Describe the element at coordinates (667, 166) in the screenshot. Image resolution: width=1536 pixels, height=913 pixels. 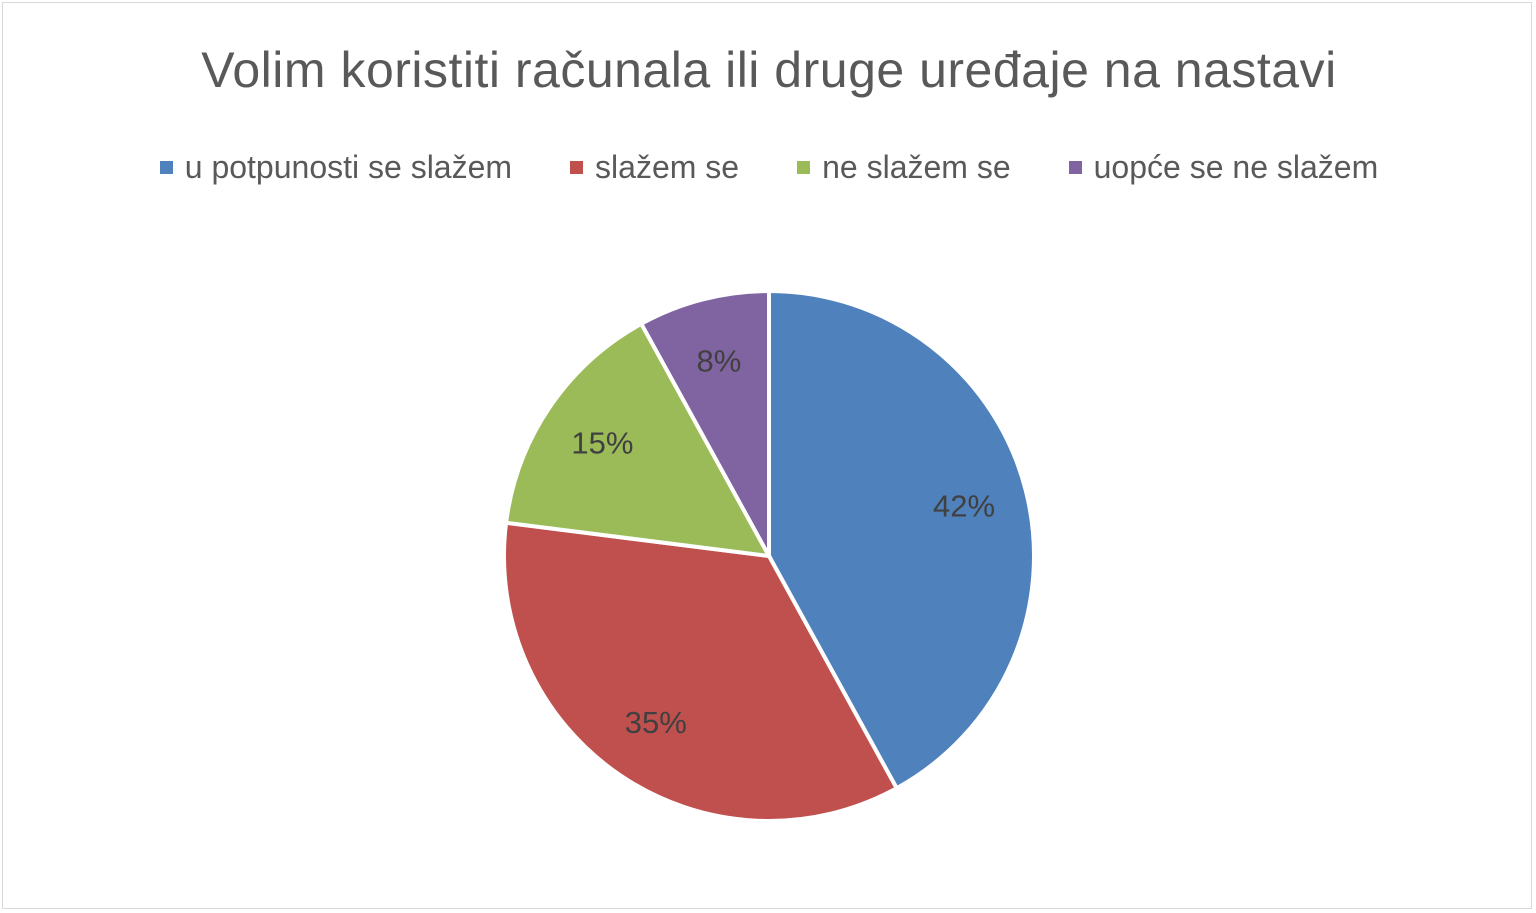
I see `legend-label: slažem se` at that location.